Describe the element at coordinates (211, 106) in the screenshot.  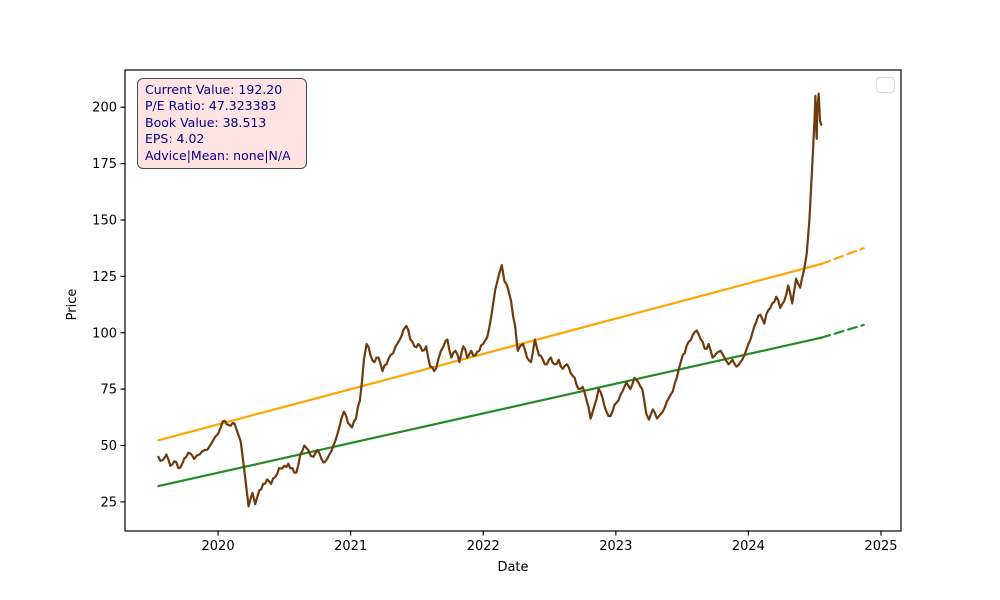
I see `info-line-pe-ratio: P/E Ratio: 47.323383` at that location.